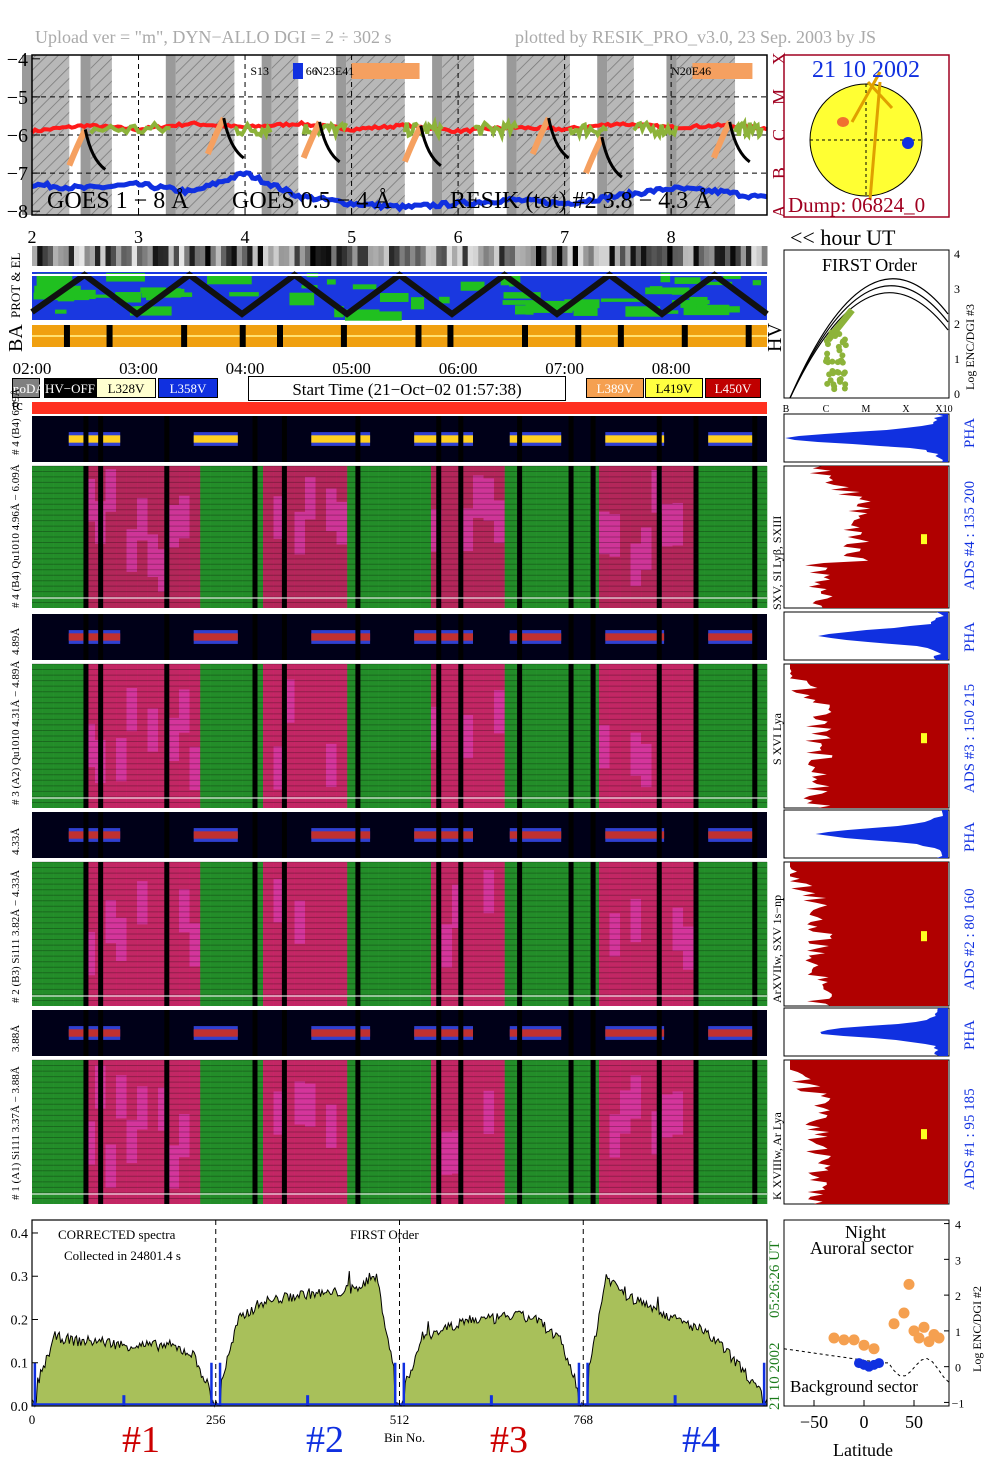 Image resolution: width=1004 pixels, height=1477 pixels. Describe the element at coordinates (957, 359) in the screenshot. I see `first-order-ytick: 1` at that location.